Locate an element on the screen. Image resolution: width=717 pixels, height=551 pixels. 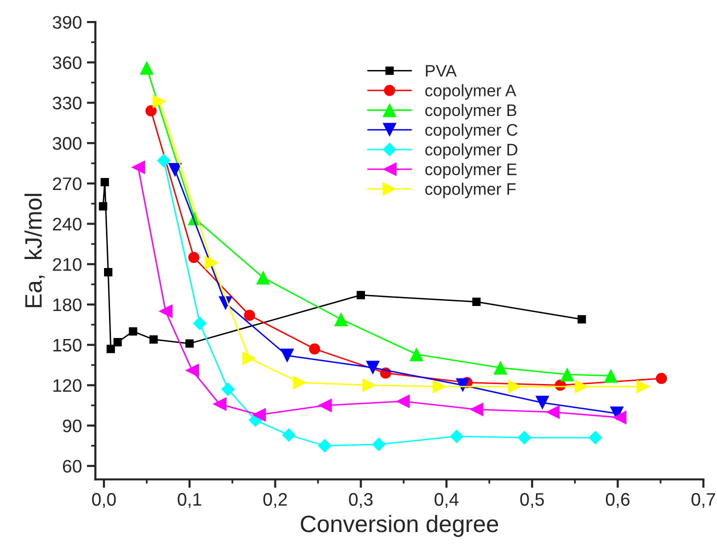
x-tick-label: 0,6 is located at coordinates (618, 500).